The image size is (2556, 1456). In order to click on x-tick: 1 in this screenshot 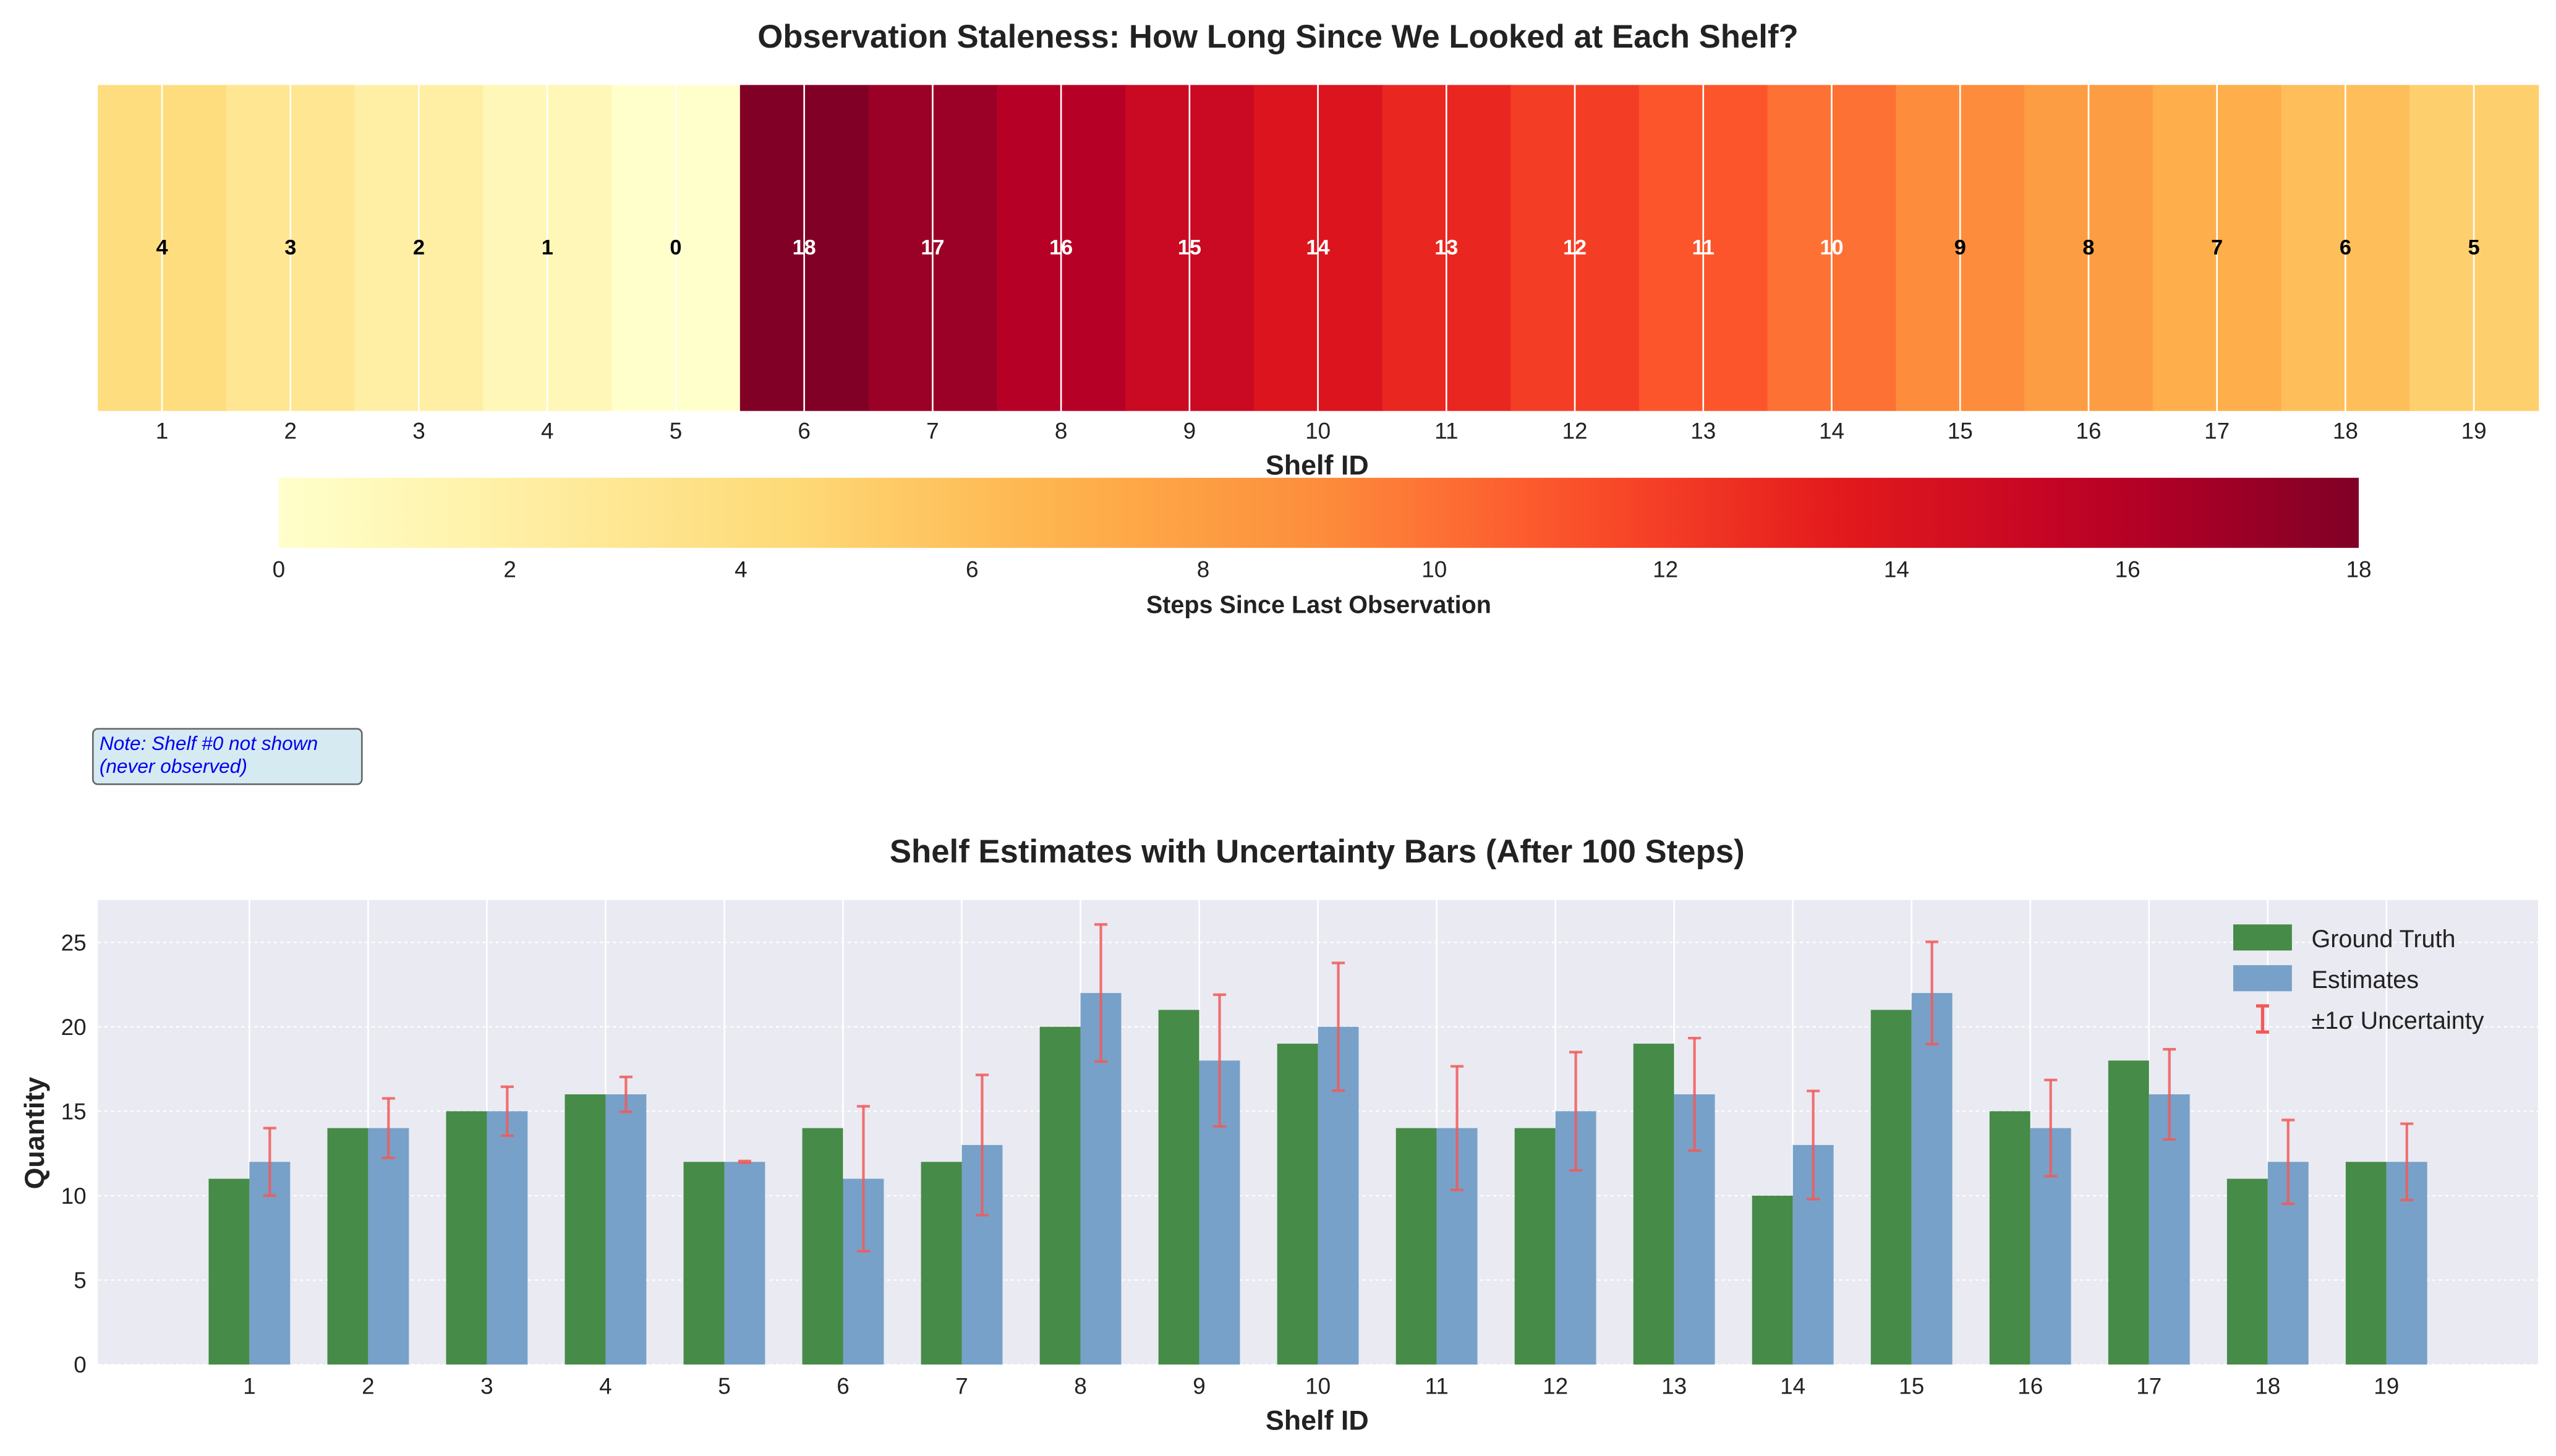, I will do `click(249, 1386)`.